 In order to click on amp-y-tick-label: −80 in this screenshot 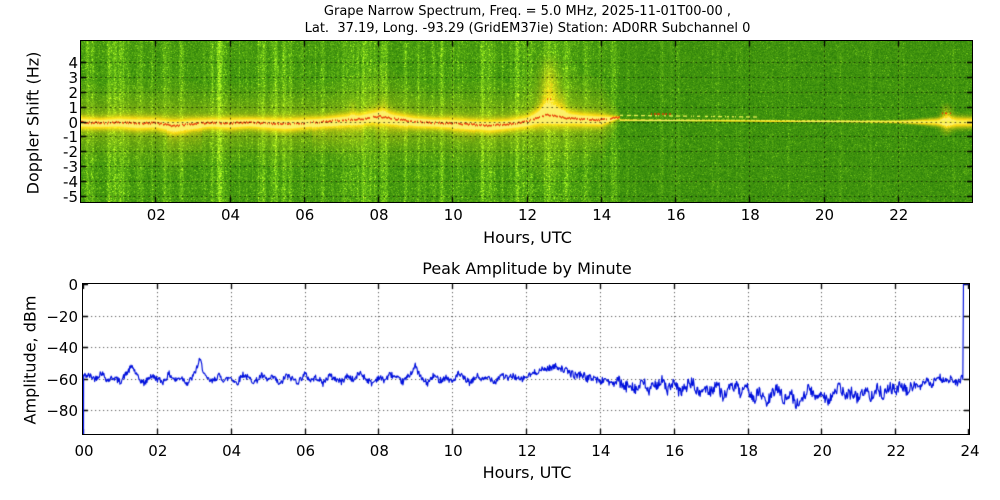, I will do `click(62, 411)`.